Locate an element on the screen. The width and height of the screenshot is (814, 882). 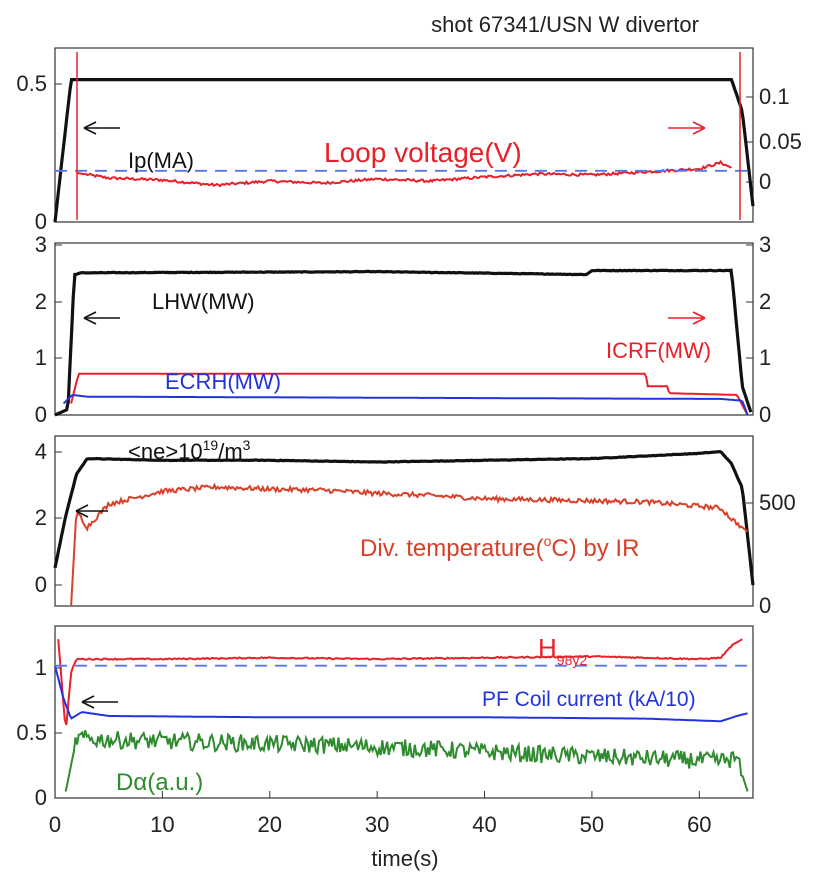
series-line-icrf-mw- is located at coordinates (409, 394).